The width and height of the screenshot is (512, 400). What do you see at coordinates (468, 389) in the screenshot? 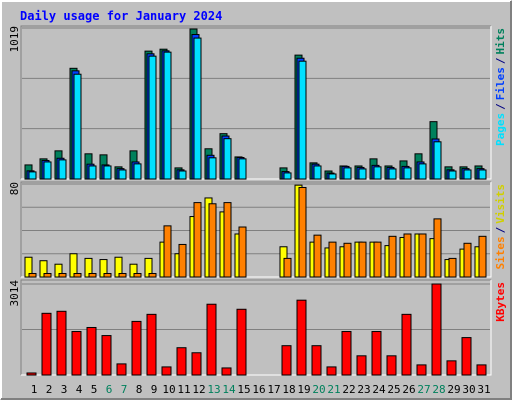
I see `x-tick-label: 30` at bounding box center [468, 389].